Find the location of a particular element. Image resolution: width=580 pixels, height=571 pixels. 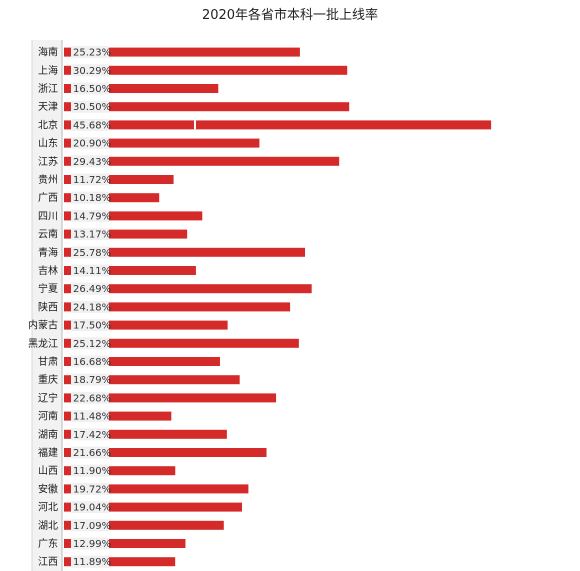

value-label: 17.50% is located at coordinates (92, 326).